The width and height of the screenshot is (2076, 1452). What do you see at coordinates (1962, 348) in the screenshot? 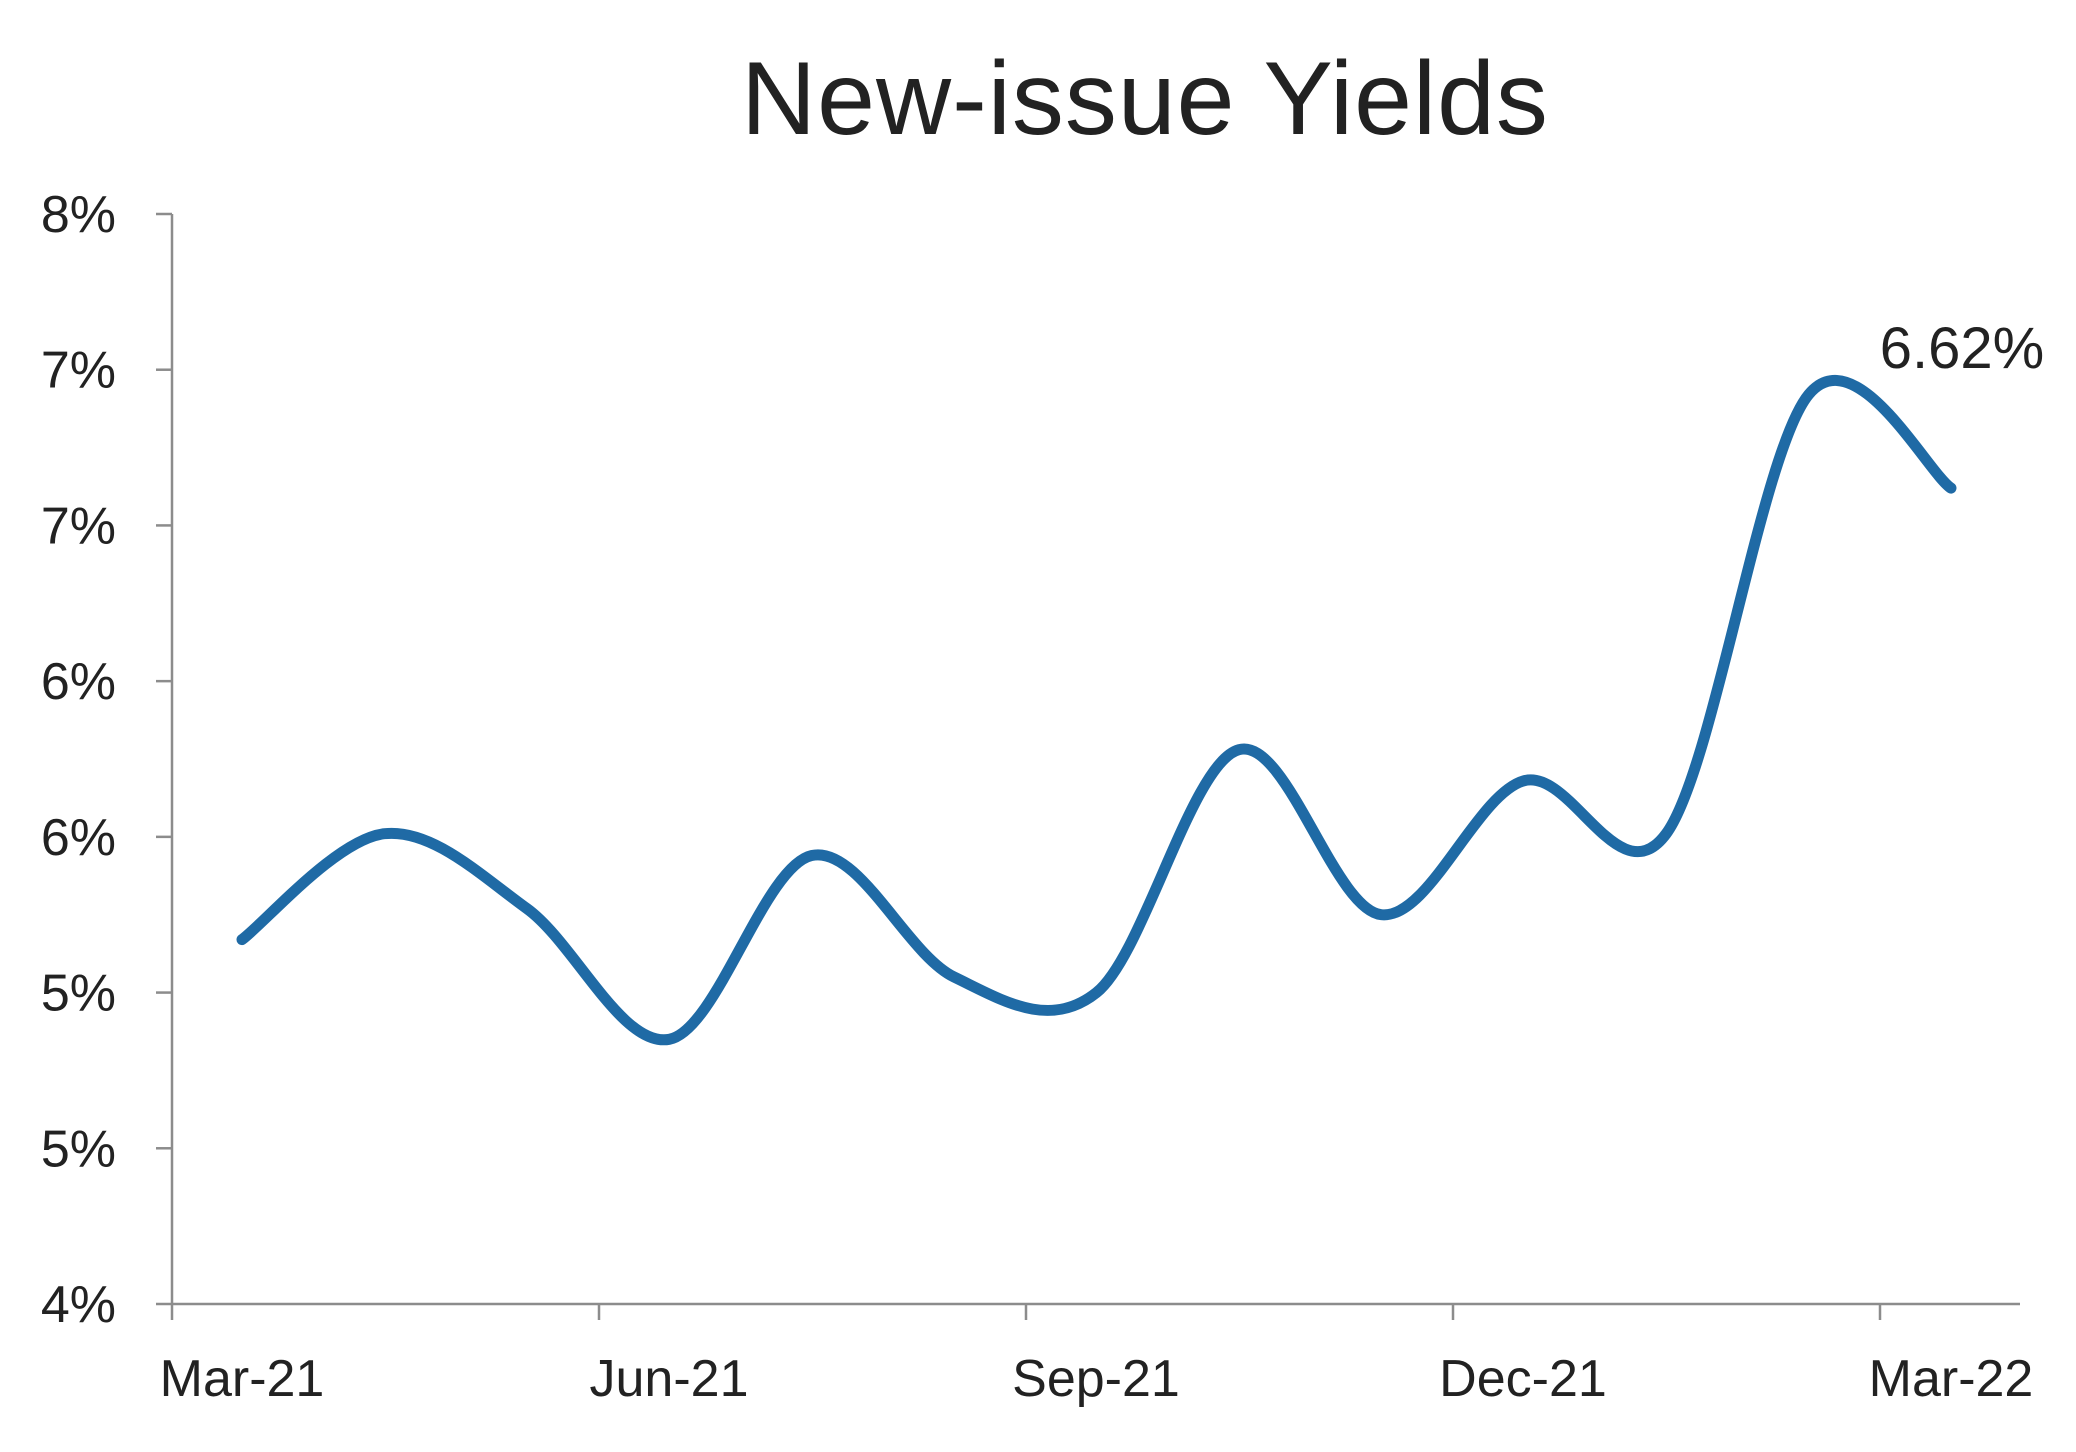
I see `end-value-label: 6.62%` at bounding box center [1962, 348].